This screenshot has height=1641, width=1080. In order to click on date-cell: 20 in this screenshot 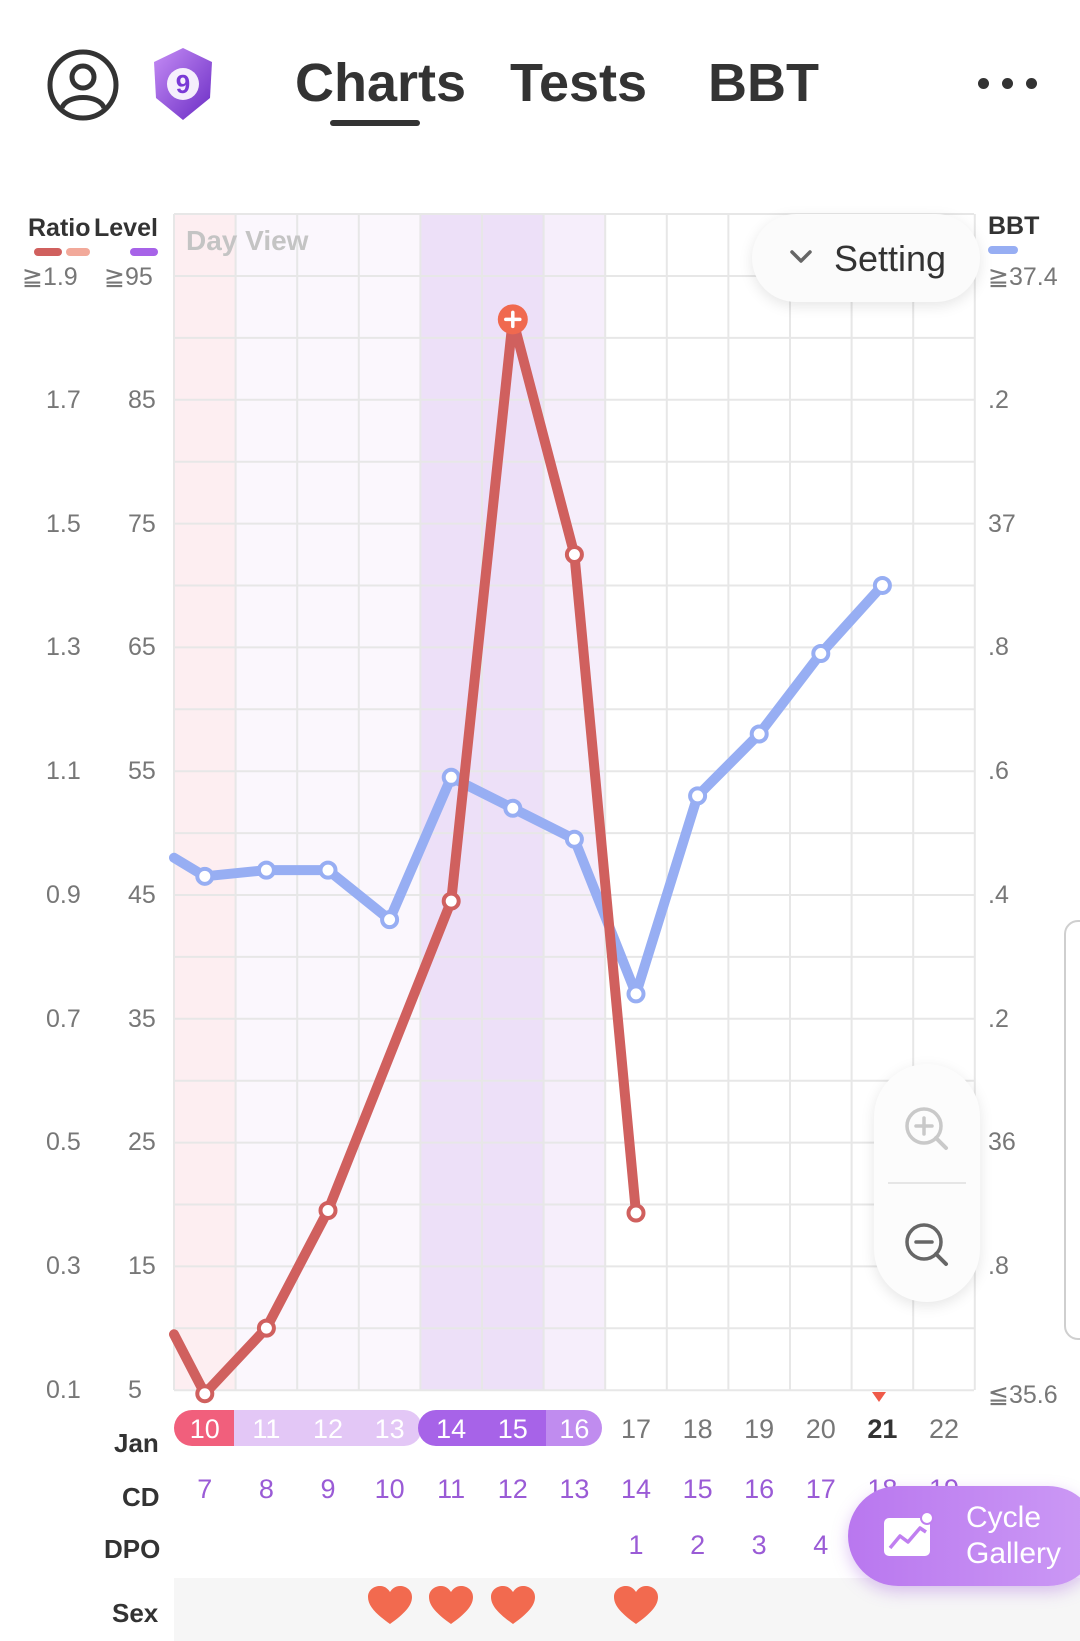, I will do `click(820, 1429)`.